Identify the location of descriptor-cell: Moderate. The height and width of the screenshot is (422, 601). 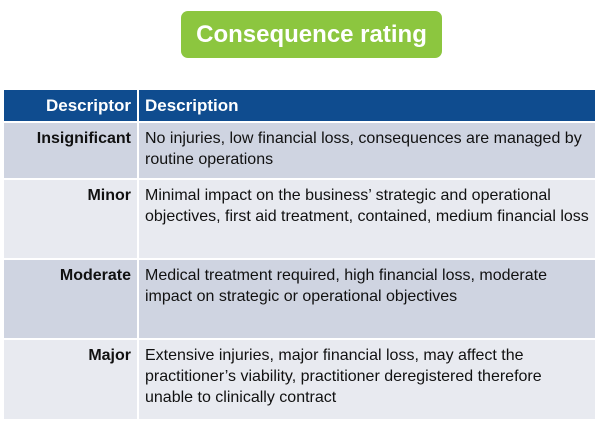
(71, 298).